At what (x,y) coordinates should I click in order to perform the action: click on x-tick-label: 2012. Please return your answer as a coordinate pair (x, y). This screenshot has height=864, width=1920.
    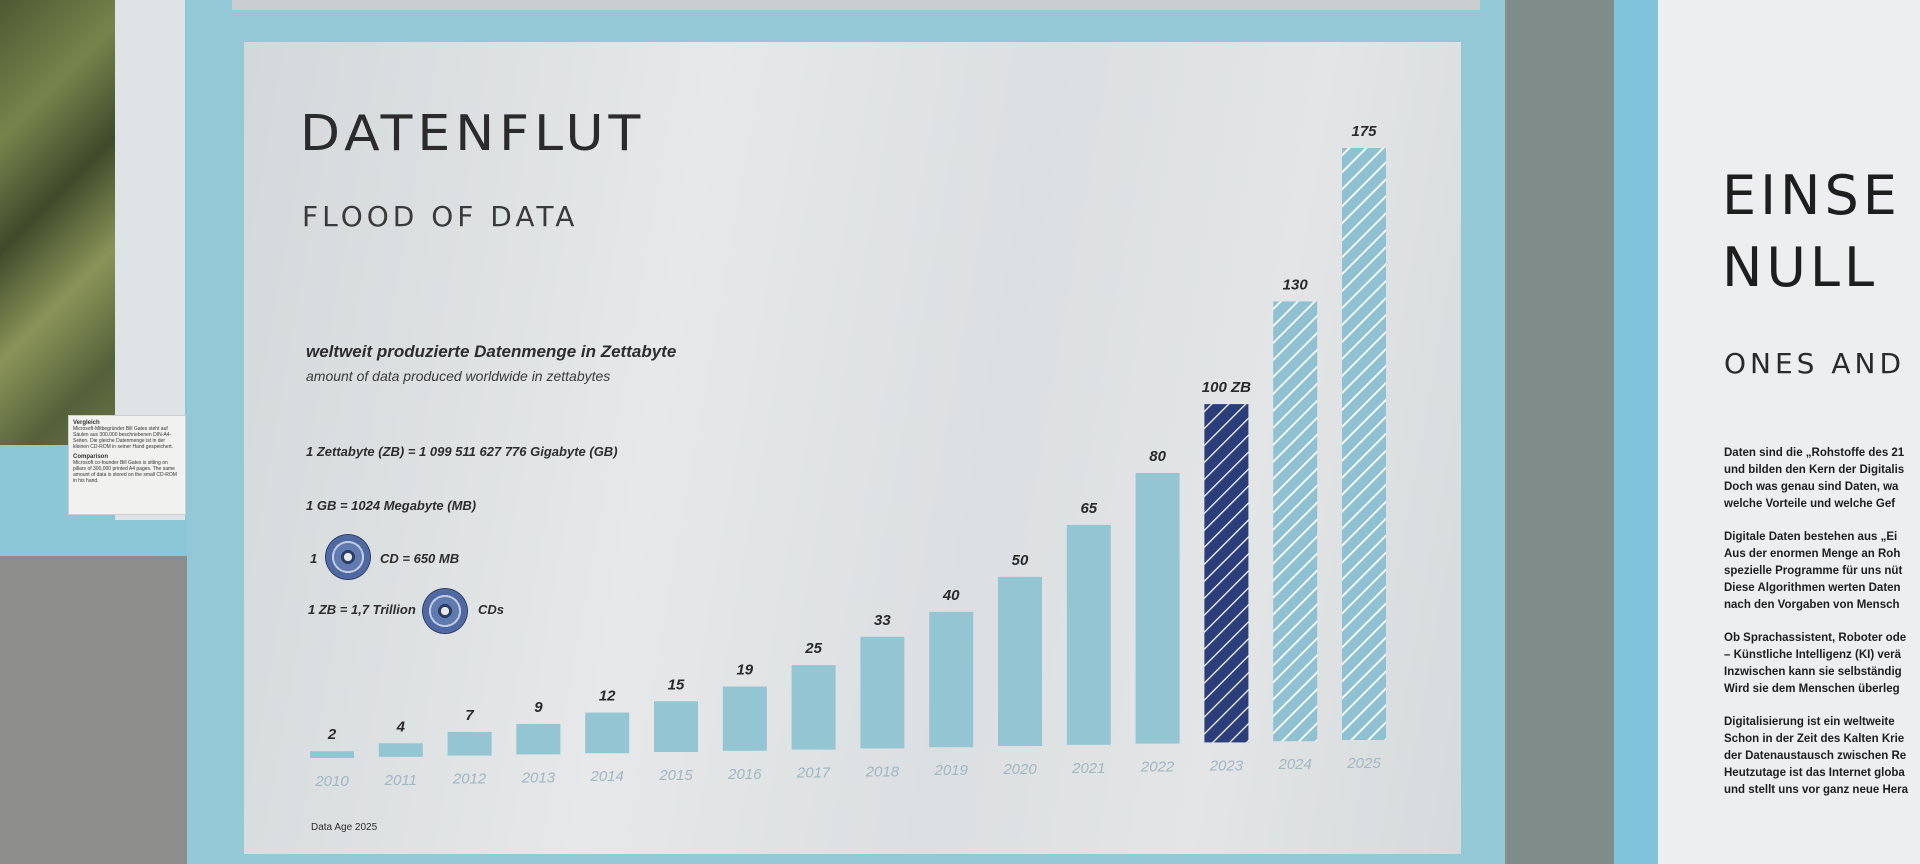
    Looking at the image, I should click on (469, 779).